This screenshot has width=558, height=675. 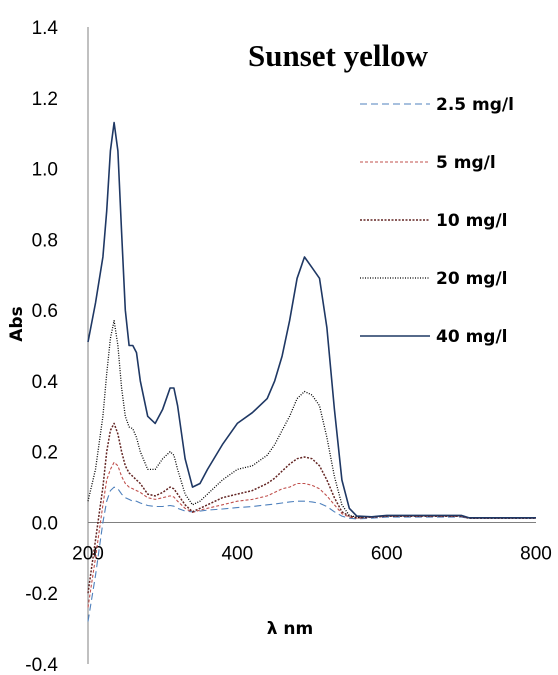 What do you see at coordinates (88, 553) in the screenshot?
I see `x-tick-label: 200` at bounding box center [88, 553].